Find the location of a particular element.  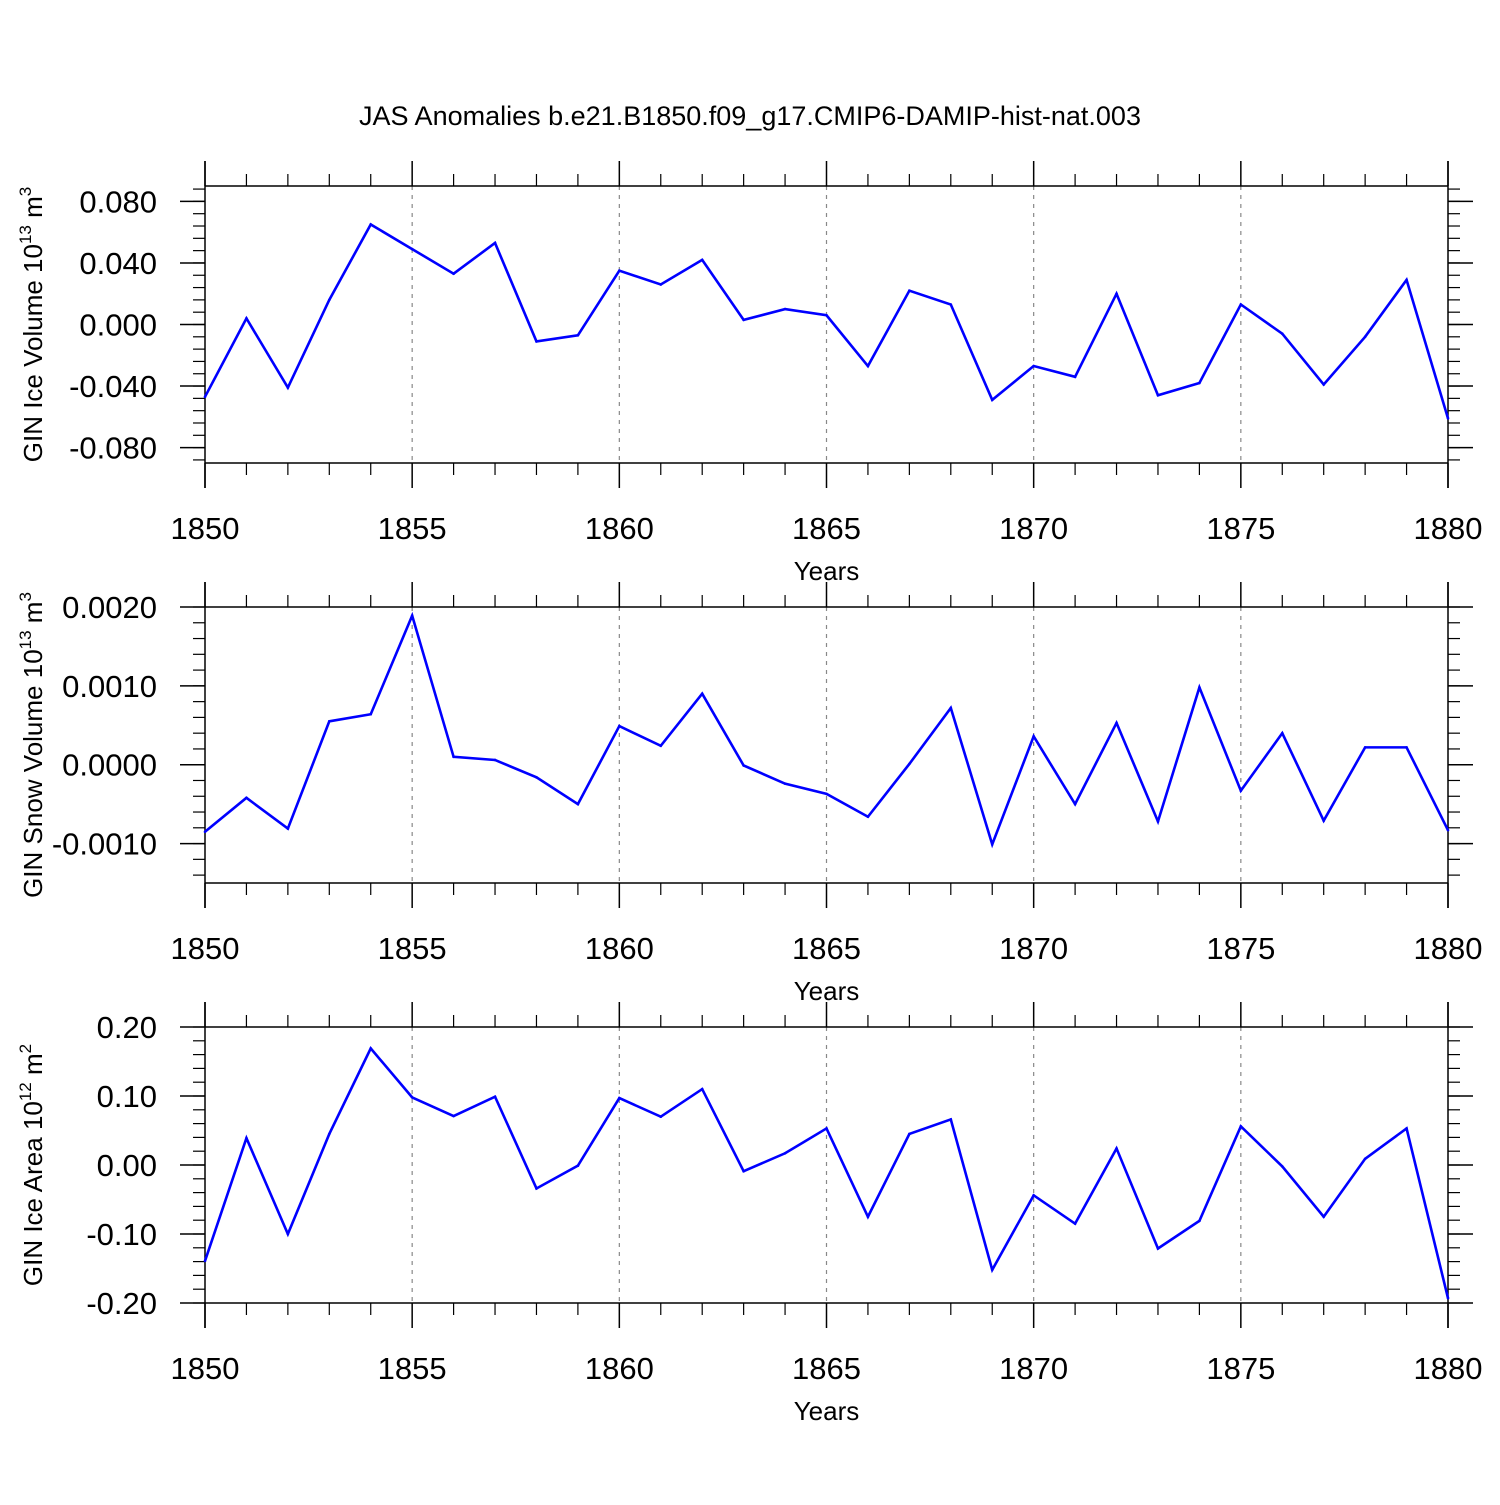

y-axis-title: GIN Snow Volume 1013 m3 is located at coordinates (32, 745).